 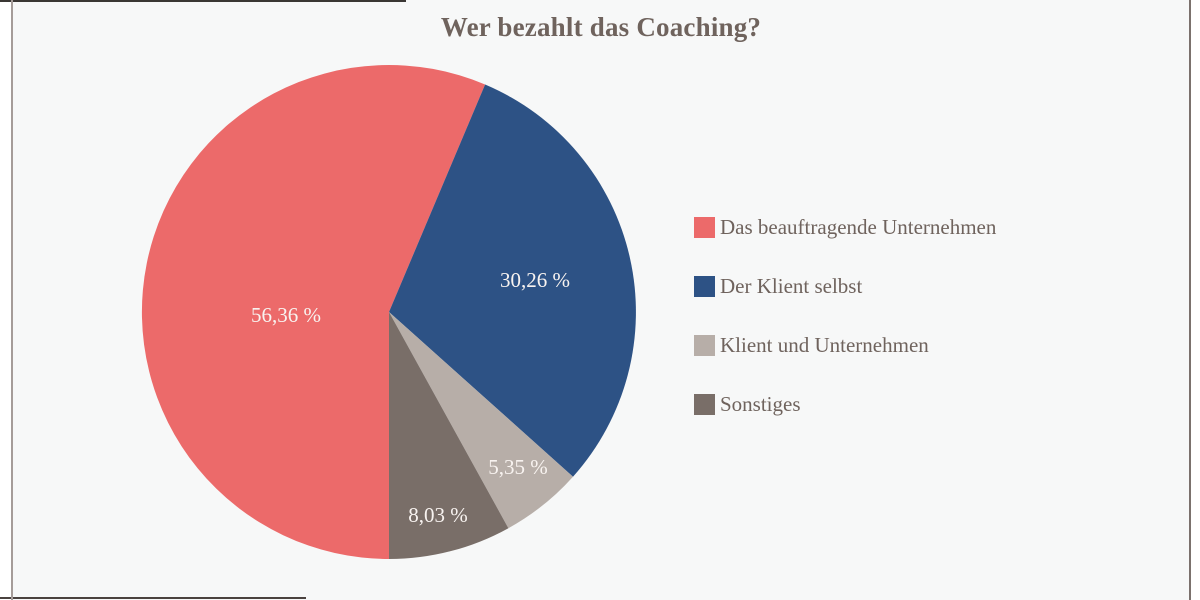 What do you see at coordinates (286, 315) in the screenshot?
I see `pie-slice-value-label: 56,36 %` at bounding box center [286, 315].